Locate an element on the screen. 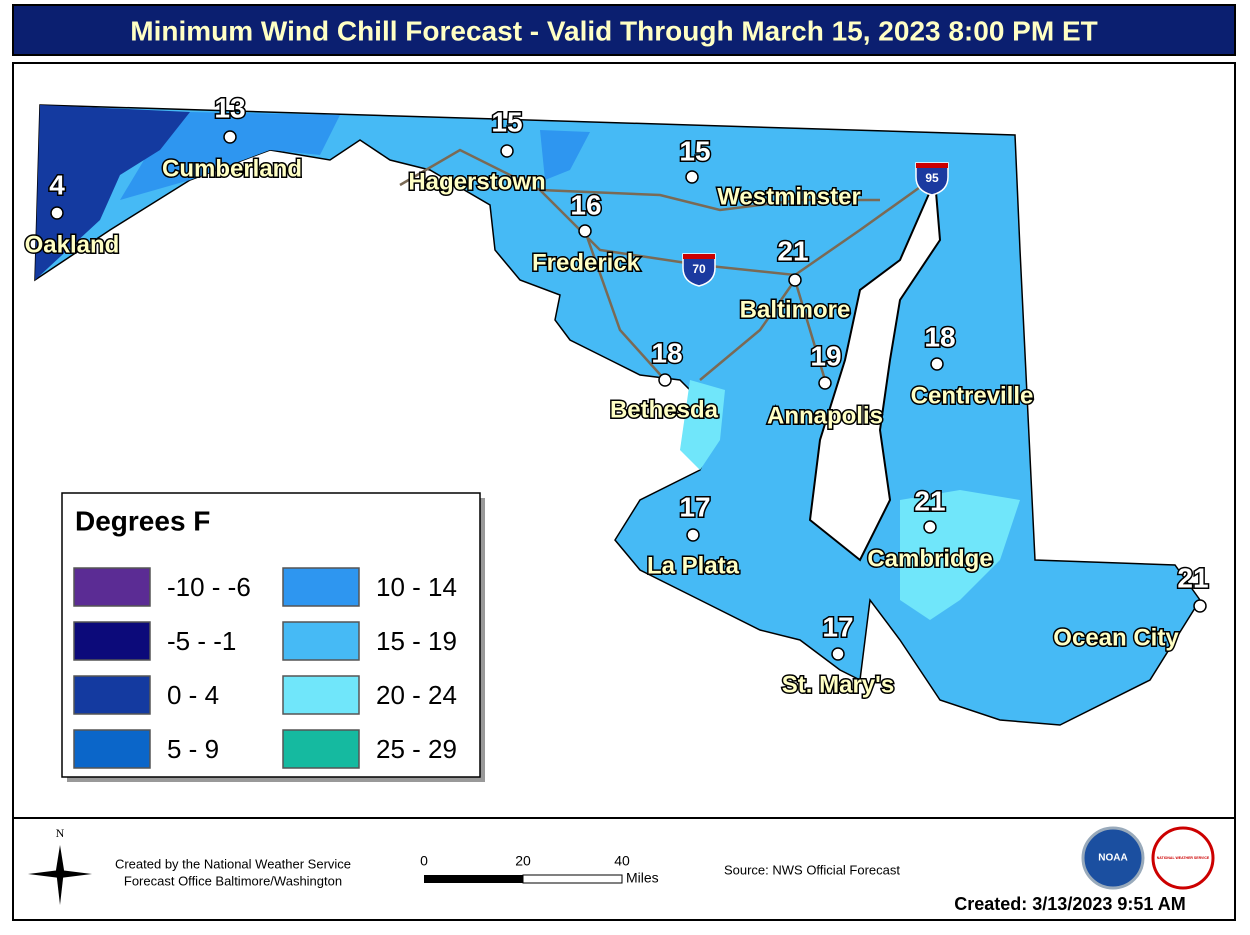  city-value: 13 is located at coordinates (229, 107).